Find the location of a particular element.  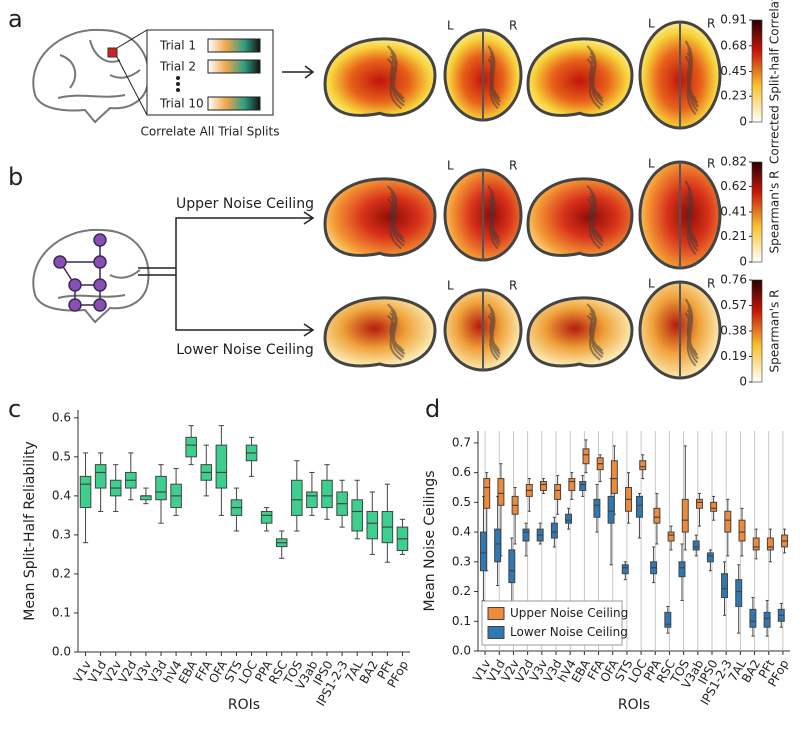

network is located at coordinates (80, 272).